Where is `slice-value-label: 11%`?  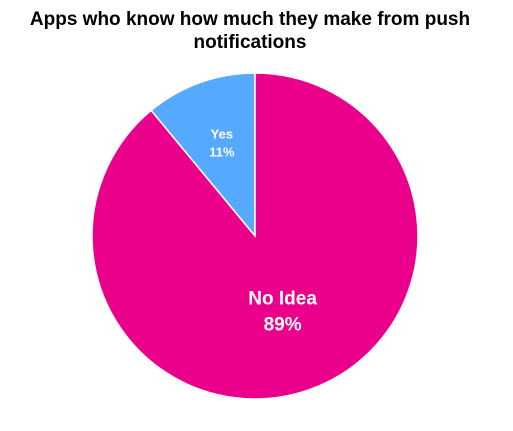 slice-value-label: 11% is located at coordinates (222, 151).